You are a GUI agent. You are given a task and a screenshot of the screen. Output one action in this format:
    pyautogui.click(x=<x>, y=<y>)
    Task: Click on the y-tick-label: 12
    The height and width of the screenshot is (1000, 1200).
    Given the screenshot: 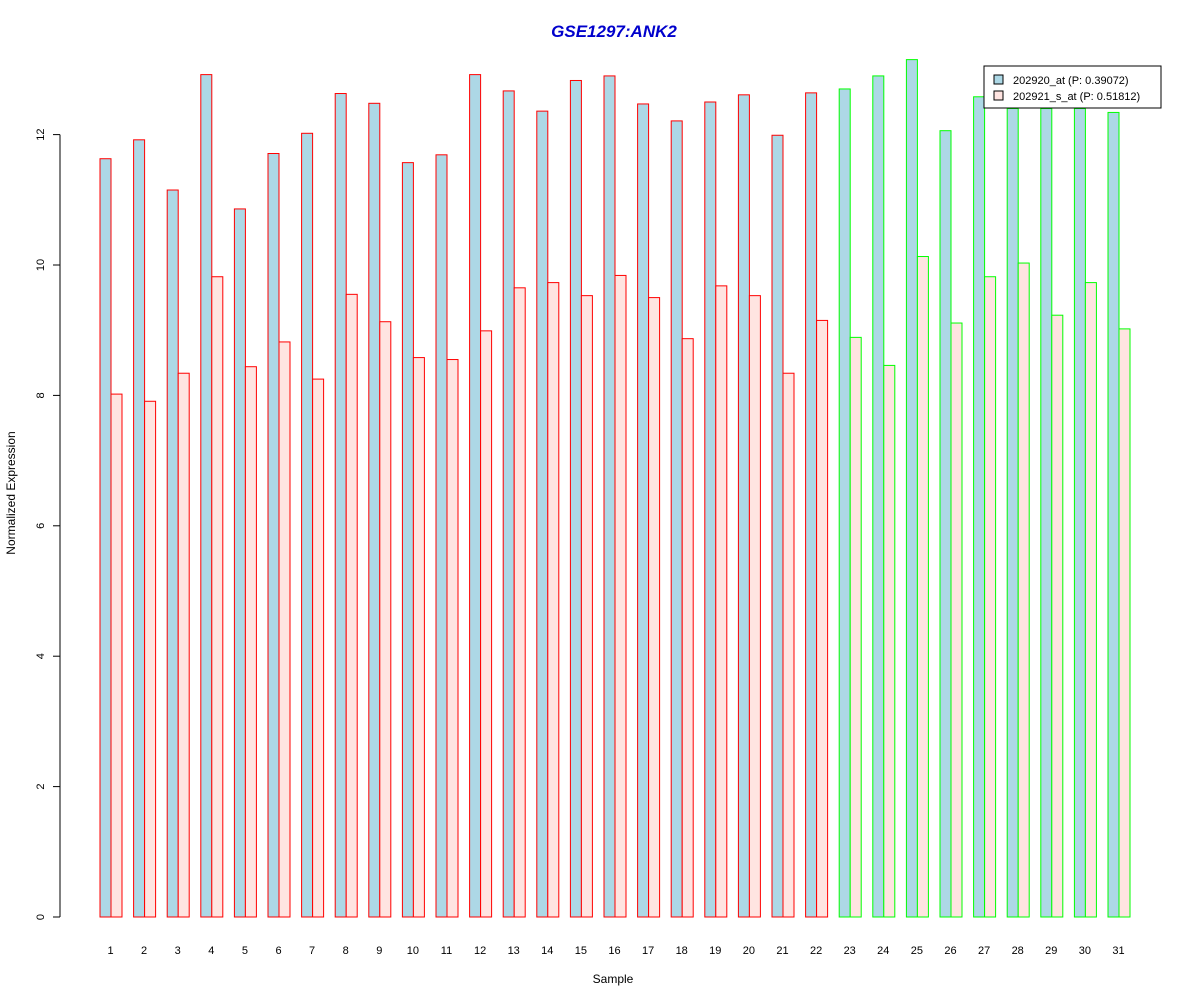 What is the action you would take?
    pyautogui.click(x=41, y=134)
    